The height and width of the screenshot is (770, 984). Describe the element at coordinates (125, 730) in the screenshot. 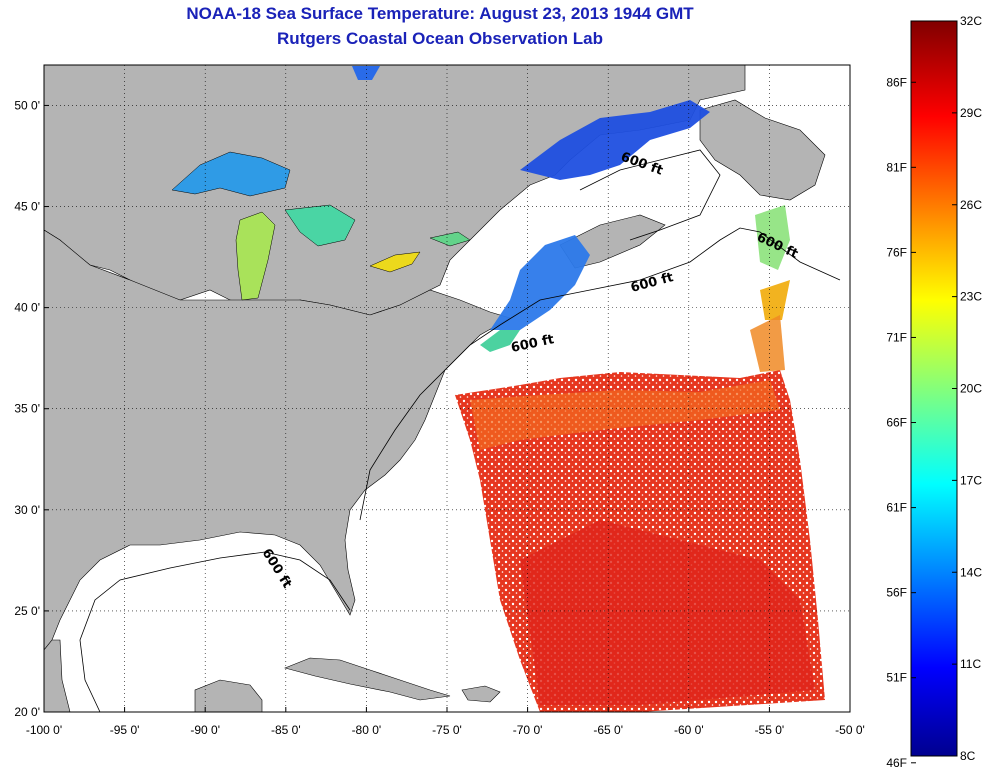

I see `x-tick-label: -95 0'` at that location.